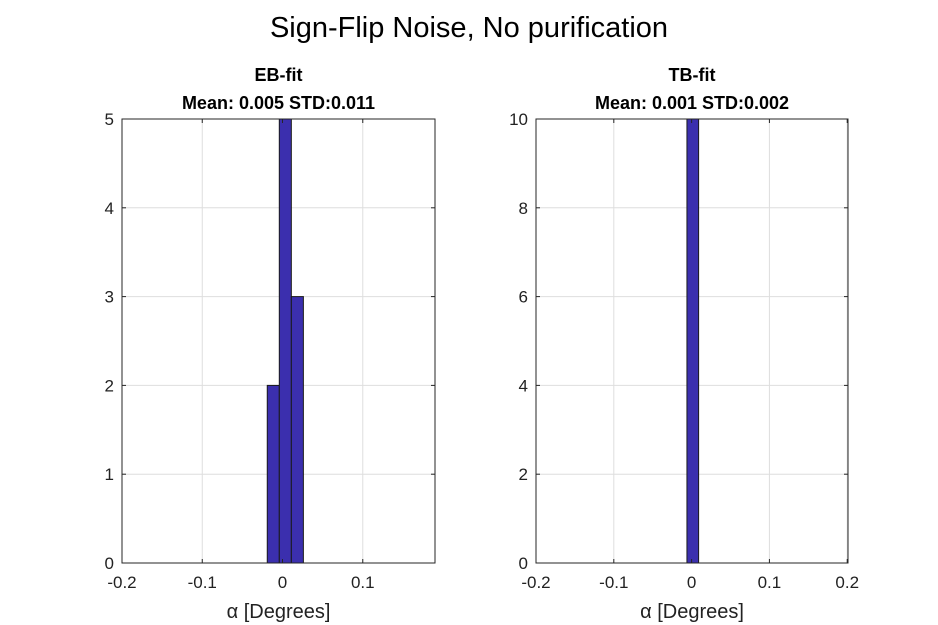 Image resolution: width=938 pixels, height=625 pixels. I want to click on subplot-stats-0: Mean: 0.005 STD:0.011, so click(278, 103).